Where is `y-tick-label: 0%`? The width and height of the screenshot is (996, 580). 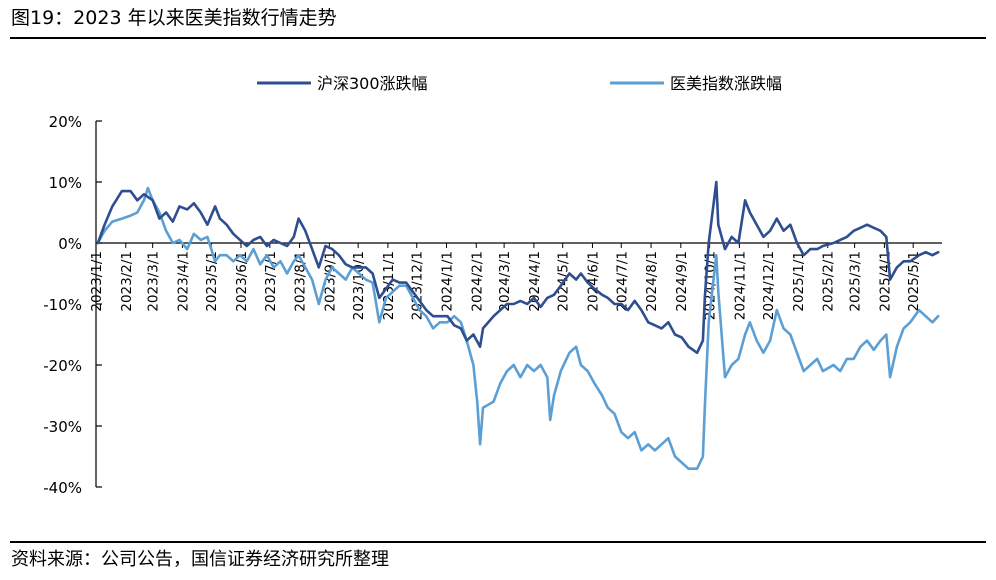
y-tick-label: 0% is located at coordinates (70, 244).